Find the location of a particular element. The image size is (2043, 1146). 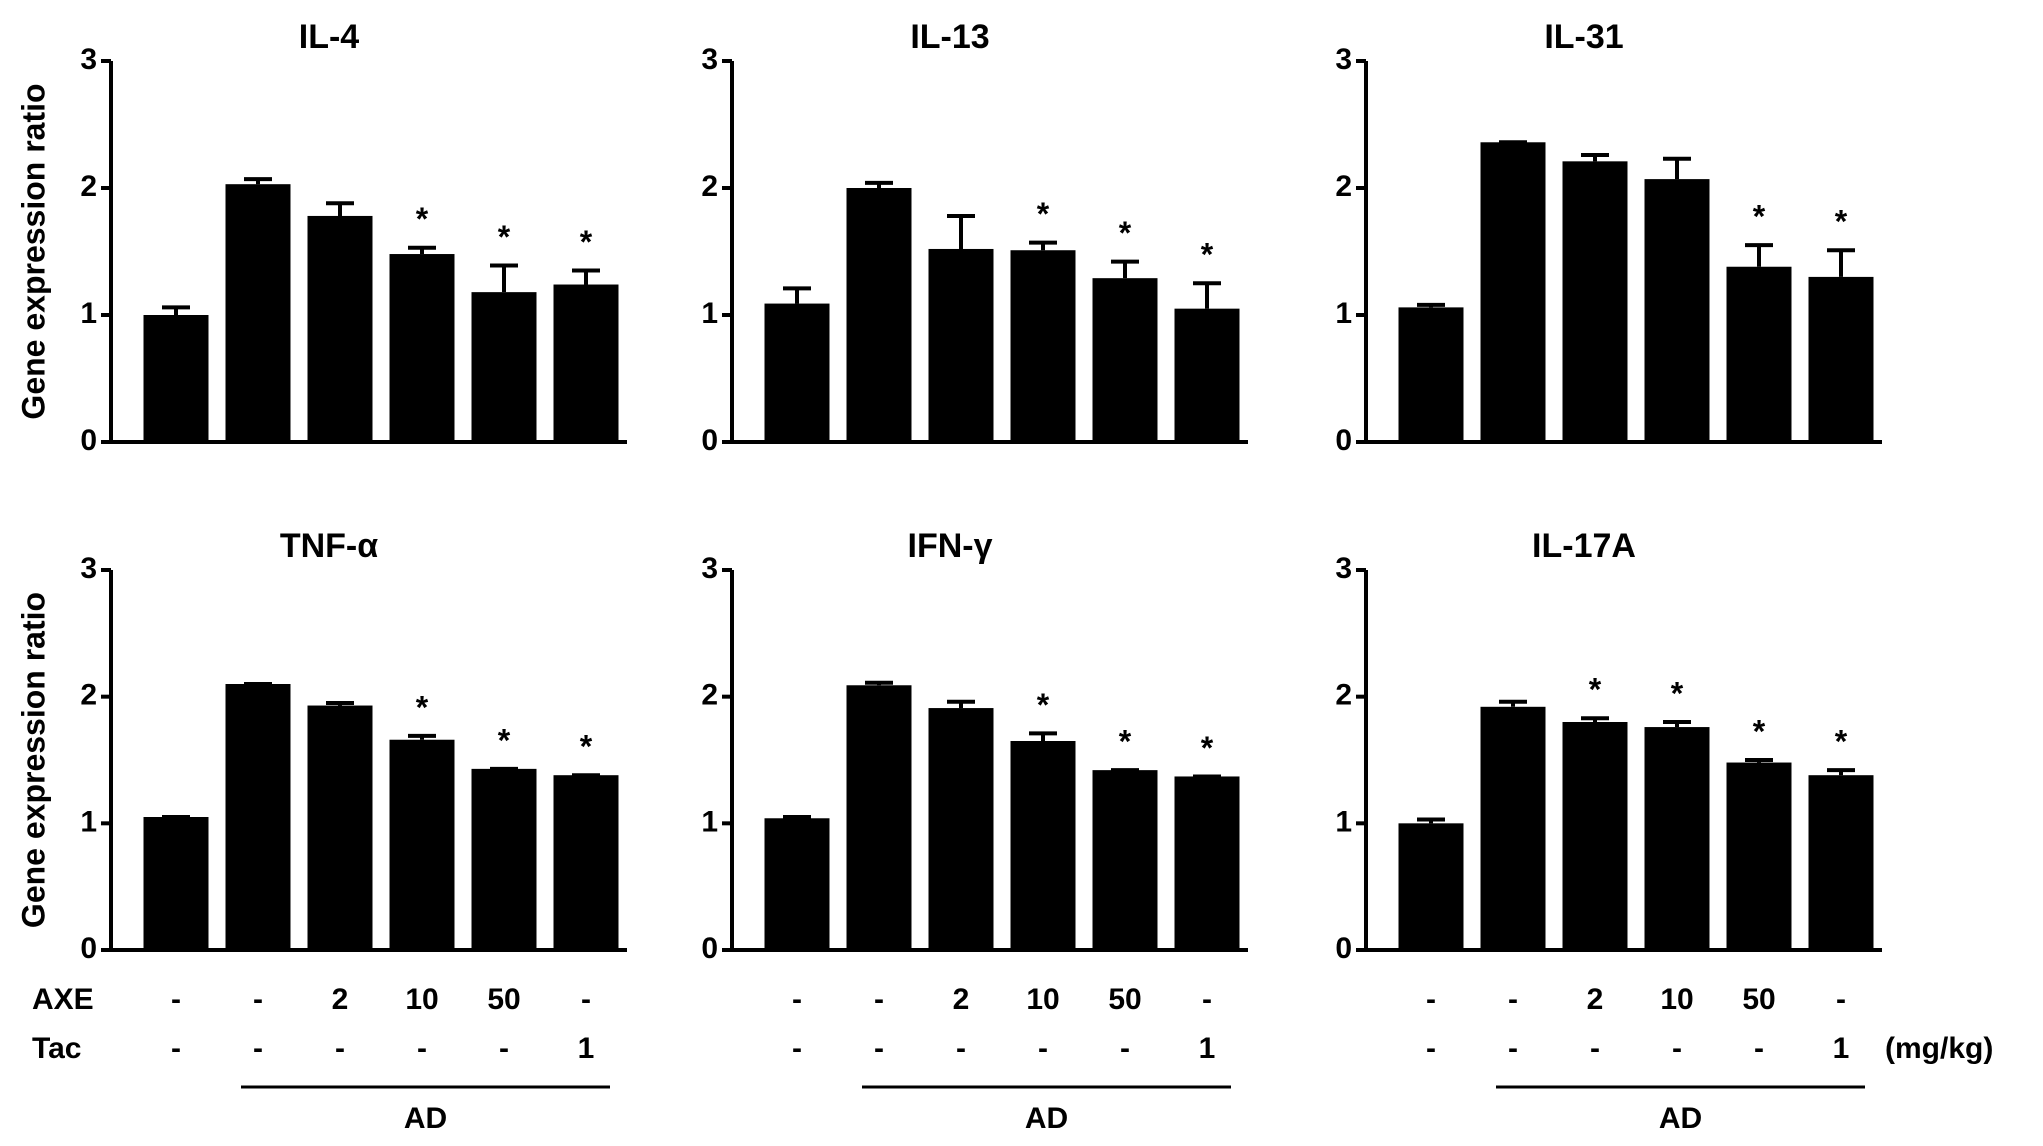

chart-title: IL-31 is located at coordinates (1583, 37).